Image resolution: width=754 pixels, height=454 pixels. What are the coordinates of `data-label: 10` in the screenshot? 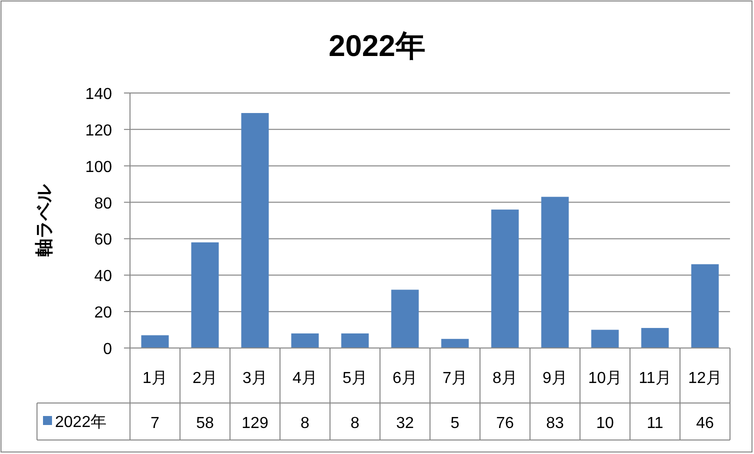 It's located at (605, 423).